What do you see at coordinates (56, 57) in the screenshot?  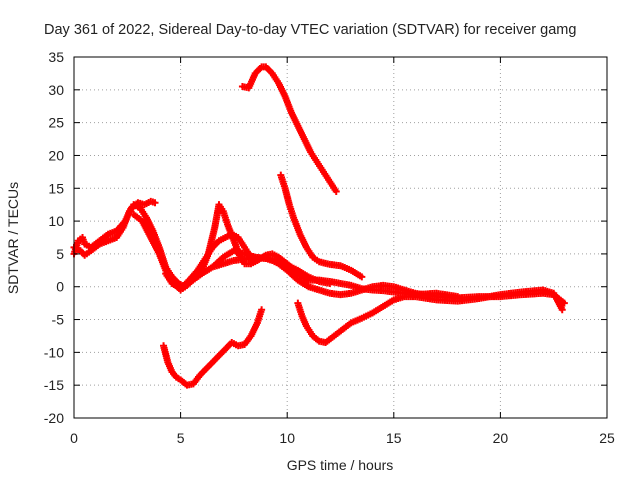 I see `y-tick-label: 35` at bounding box center [56, 57].